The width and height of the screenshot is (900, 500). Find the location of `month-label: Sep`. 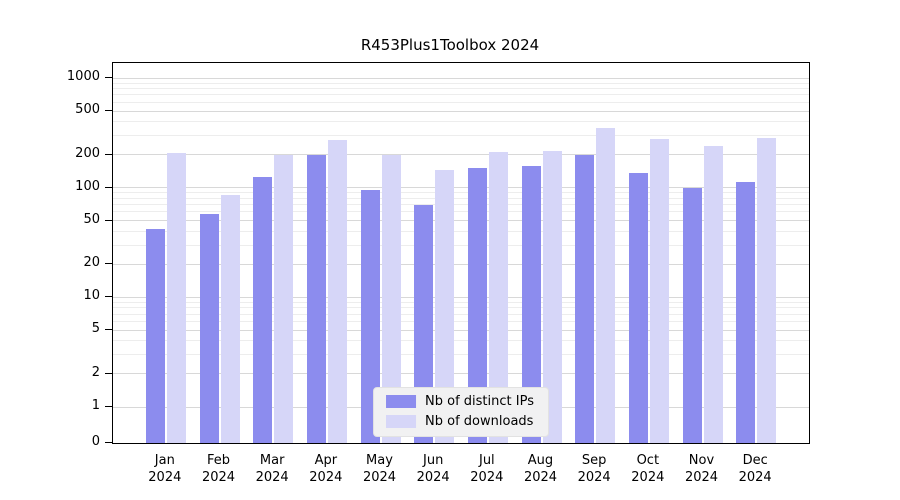

month-label: Sep is located at coordinates (594, 460).